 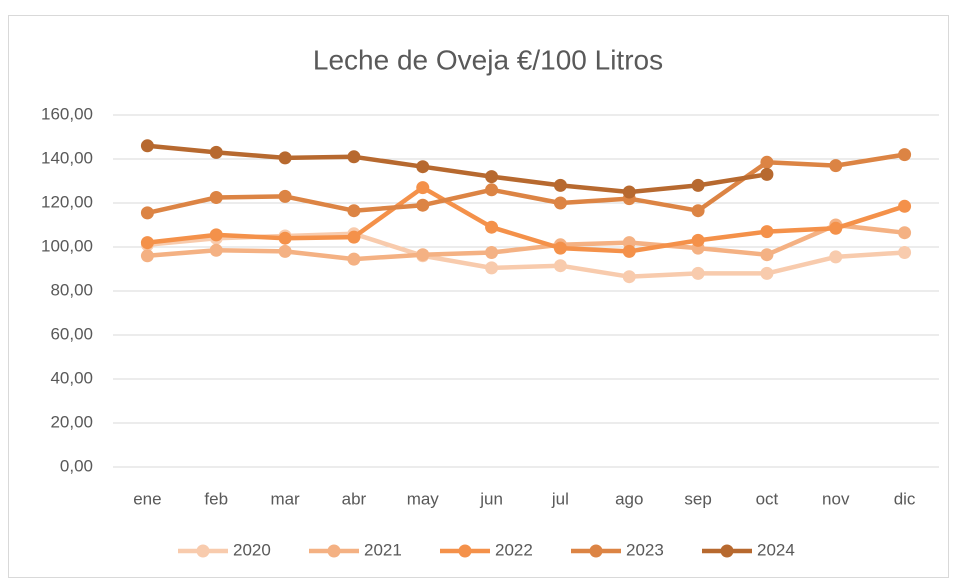 I want to click on y-tick-label: 140,00, so click(x=67, y=157).